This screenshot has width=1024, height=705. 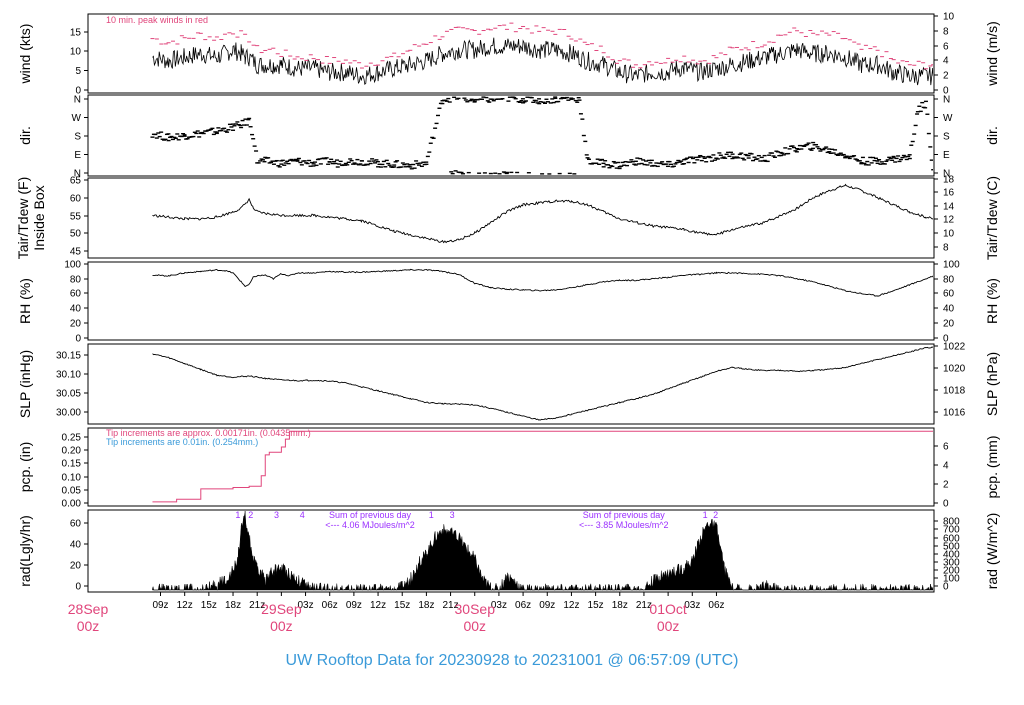 What do you see at coordinates (949, 180) in the screenshot?
I see `tick-label-right: 18` at bounding box center [949, 180].